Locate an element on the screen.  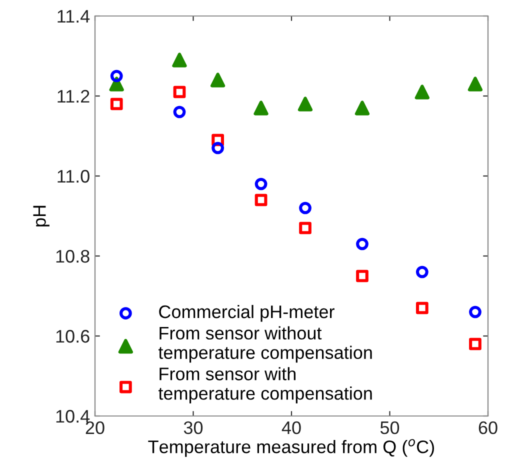
y-tick-label: 11.2 is located at coordinates (74, 96).